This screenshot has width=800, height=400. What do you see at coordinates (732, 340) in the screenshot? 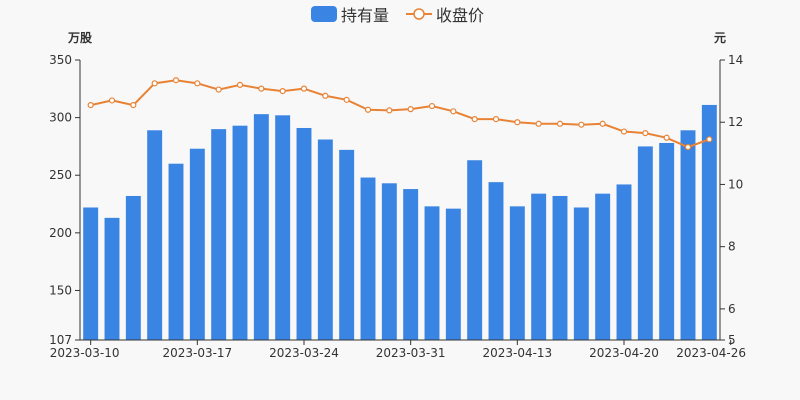
I see `y-right-tick-label: 5` at bounding box center [732, 340].